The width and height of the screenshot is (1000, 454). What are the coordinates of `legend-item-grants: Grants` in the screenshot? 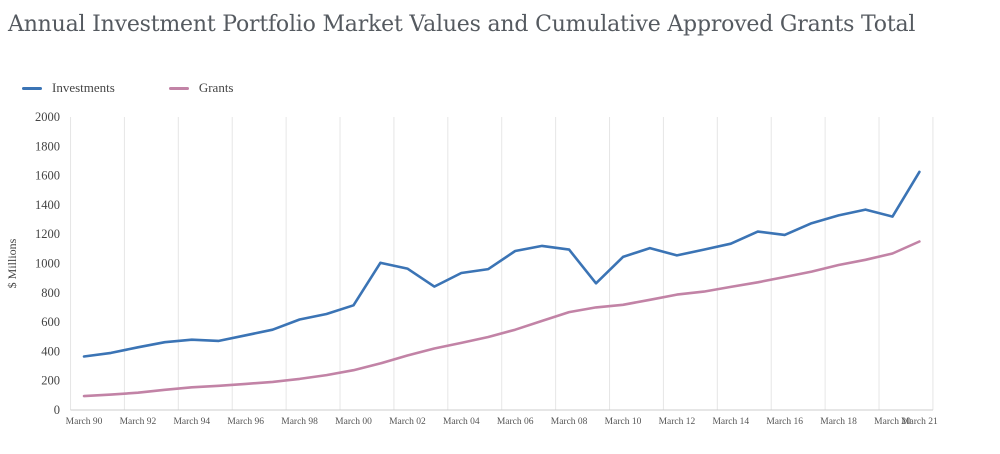 It's located at (201, 88).